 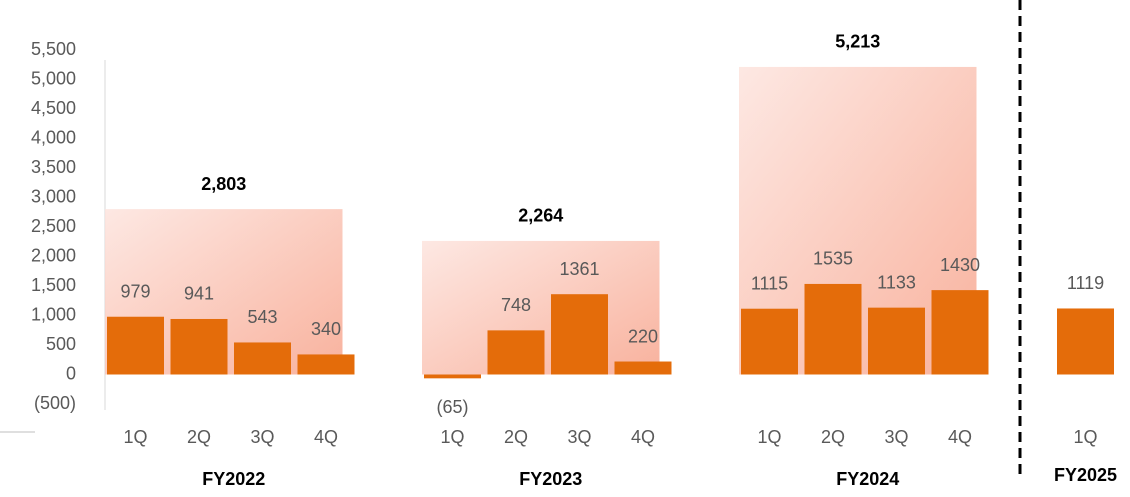 What do you see at coordinates (769, 283) in the screenshot?
I see `value-label: 1115` at bounding box center [769, 283].